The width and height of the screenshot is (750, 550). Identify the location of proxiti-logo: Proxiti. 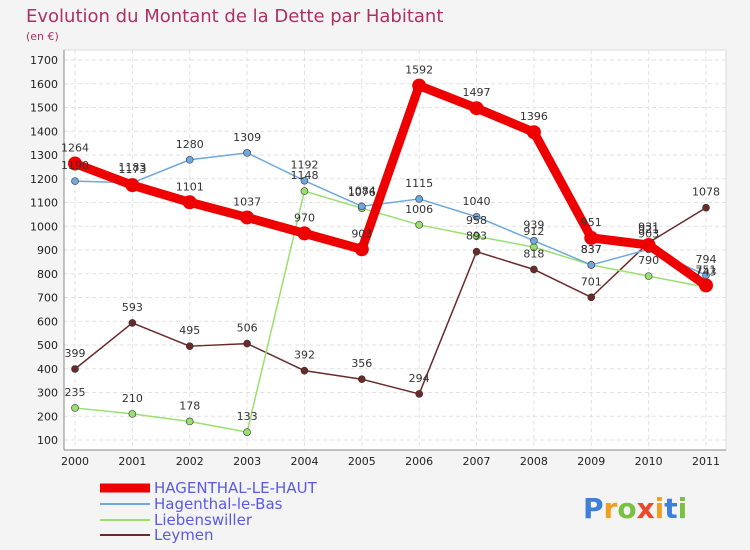
(635, 508).